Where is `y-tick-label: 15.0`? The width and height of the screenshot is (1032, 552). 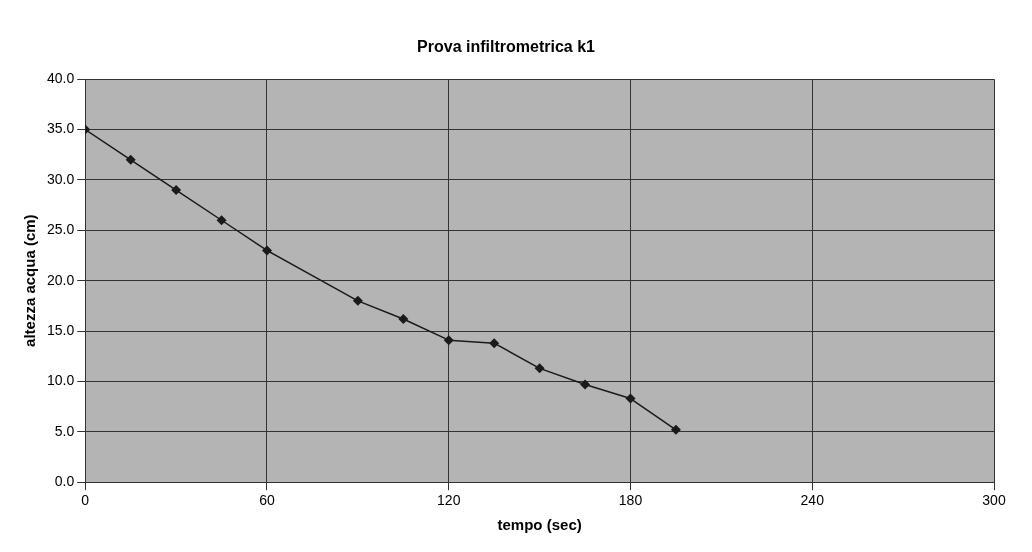
y-tick-label: 15.0 is located at coordinates (61, 329).